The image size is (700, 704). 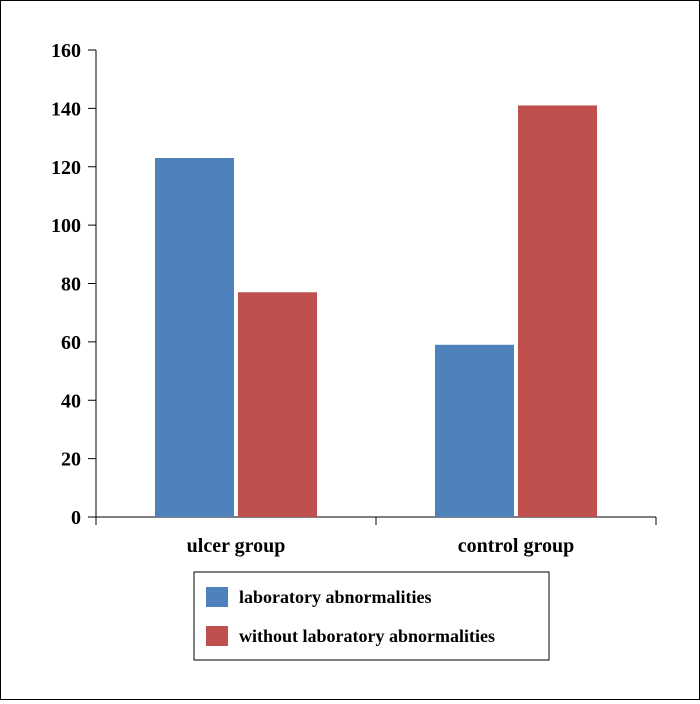 I want to click on y-tick-label: 20, so click(x=71, y=460).